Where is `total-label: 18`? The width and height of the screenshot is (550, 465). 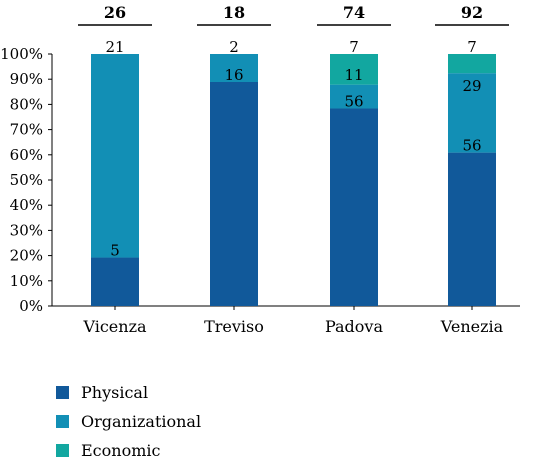 total-label: 18 is located at coordinates (234, 12).